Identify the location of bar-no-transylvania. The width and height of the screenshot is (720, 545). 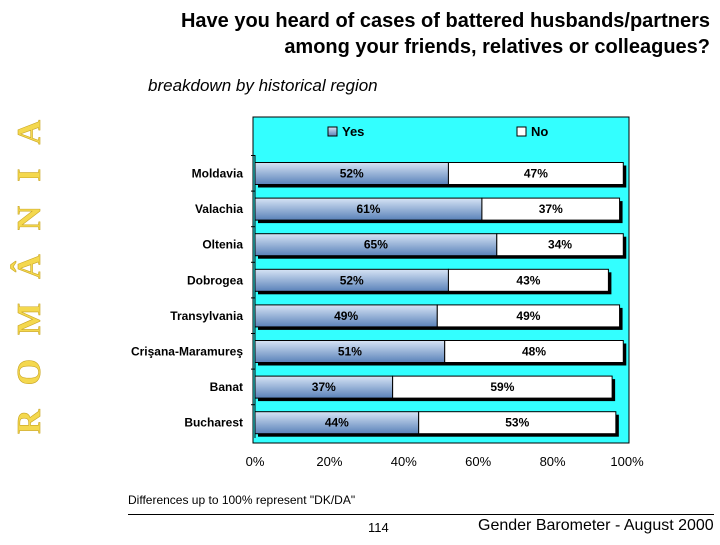
(528, 316).